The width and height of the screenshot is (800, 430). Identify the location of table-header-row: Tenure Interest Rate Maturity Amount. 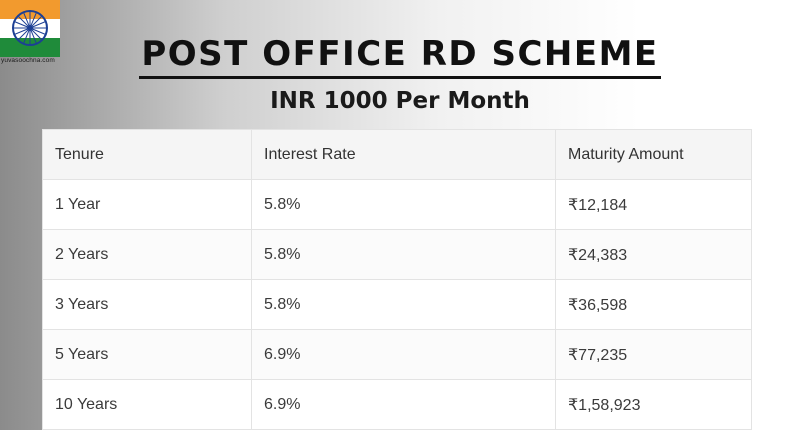
(397, 154).